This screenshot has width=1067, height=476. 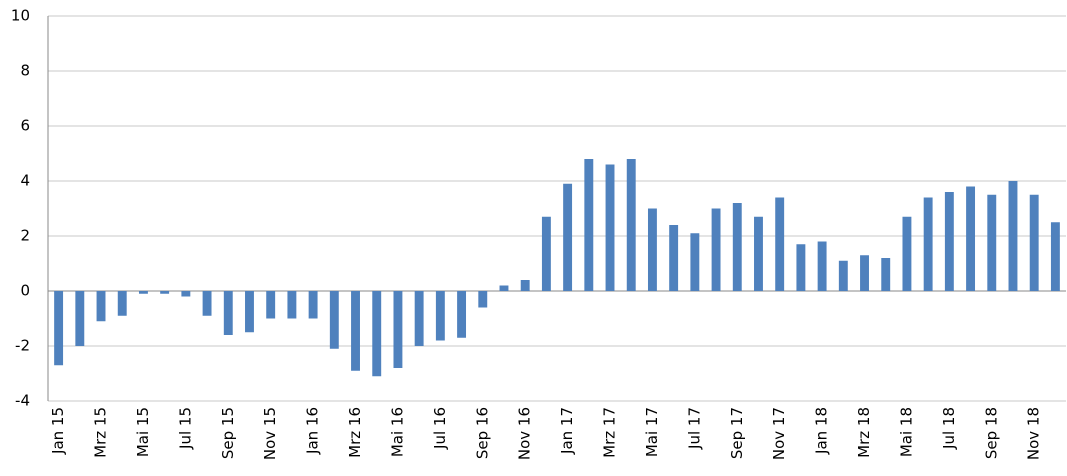 What do you see at coordinates (864, 432) in the screenshot?
I see `x-tick-label: Mrz 18` at bounding box center [864, 432].